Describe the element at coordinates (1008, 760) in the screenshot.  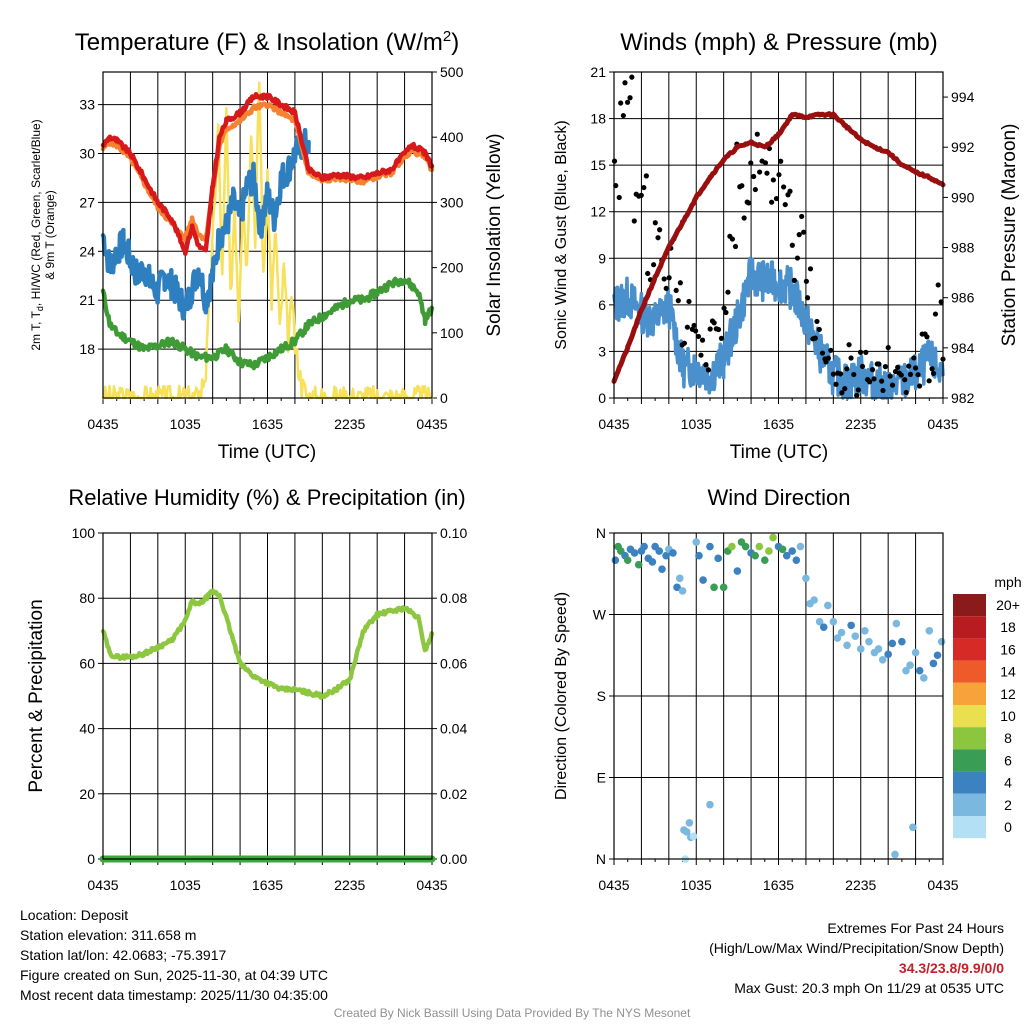
I see `legend-label: 6` at that location.